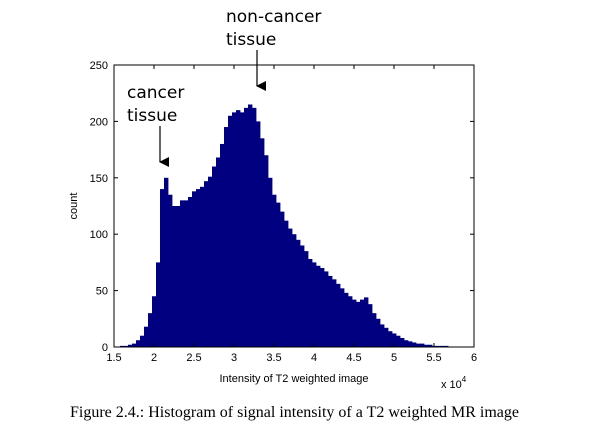 This screenshot has width=589, height=439. What do you see at coordinates (394, 358) in the screenshot?
I see `x-tick-label: 5` at bounding box center [394, 358].